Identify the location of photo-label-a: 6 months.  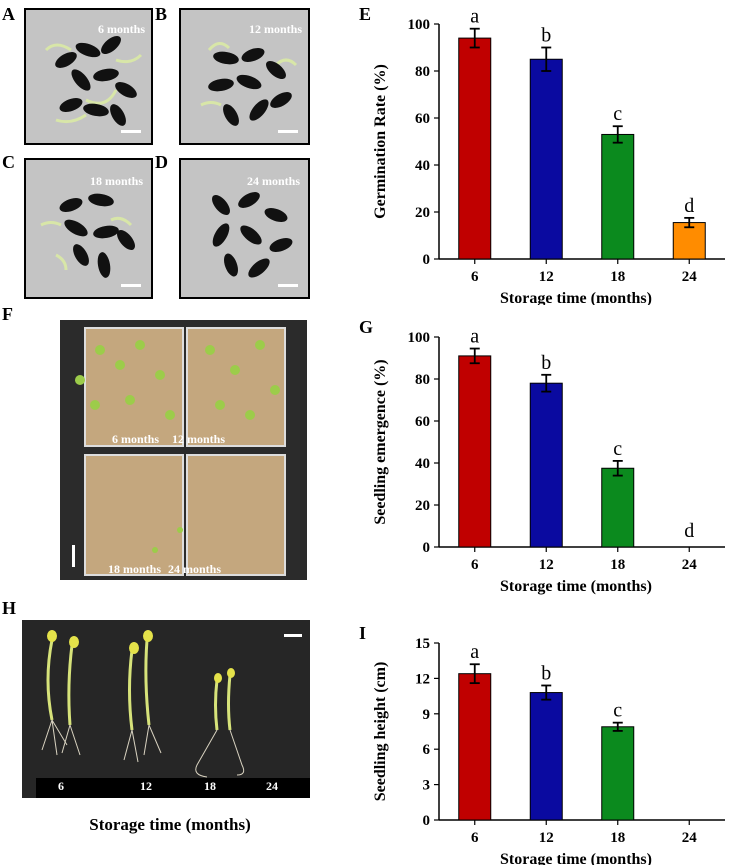
(121, 29).